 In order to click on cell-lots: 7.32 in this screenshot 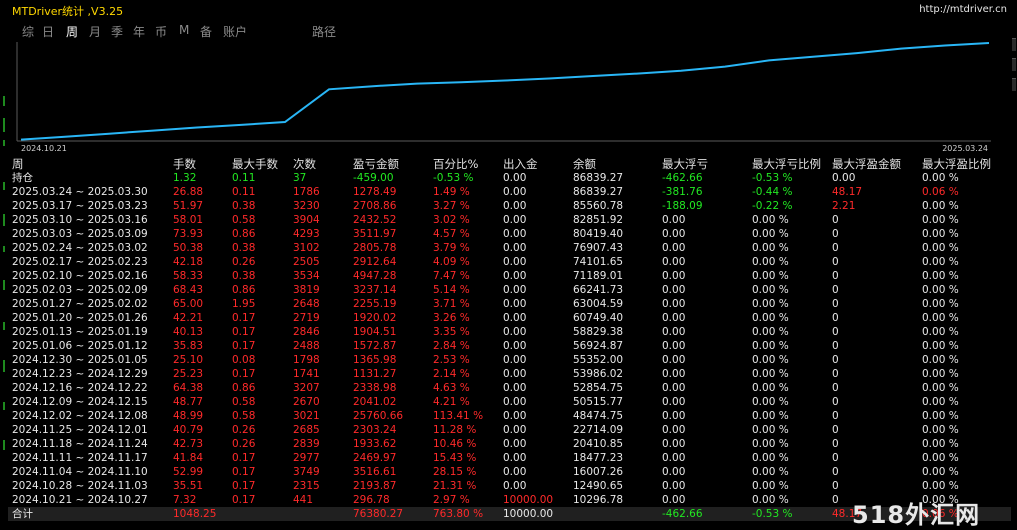, I will do `click(185, 500)`.